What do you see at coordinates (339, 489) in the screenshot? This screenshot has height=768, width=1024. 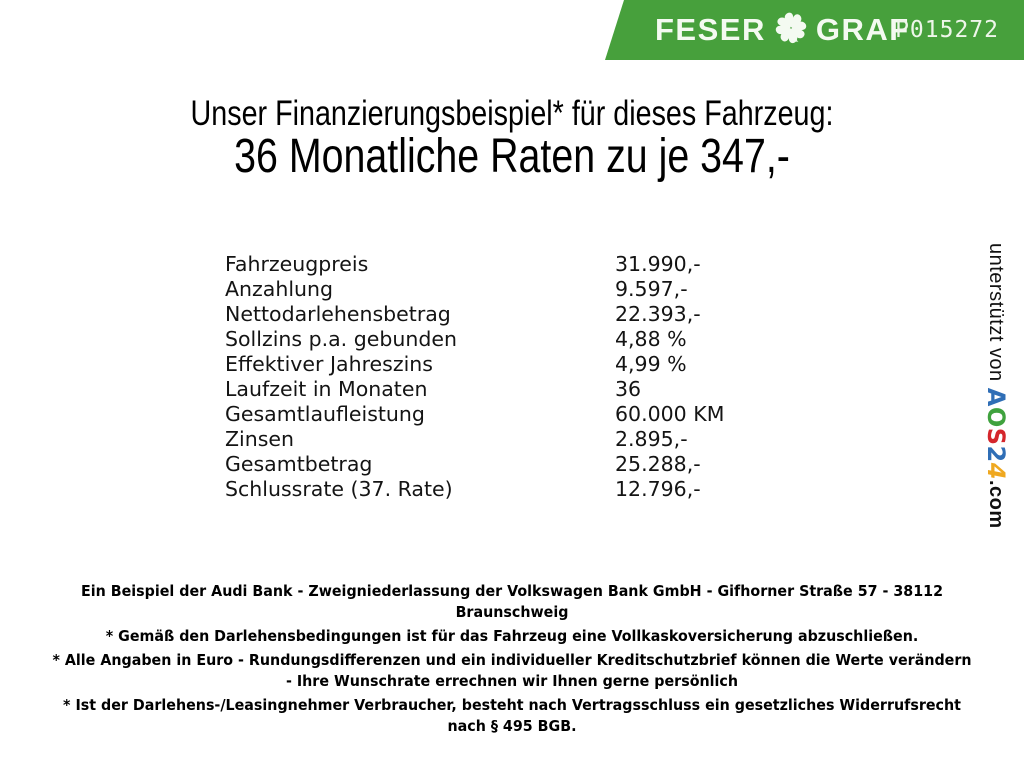 I see `row-label: Schlussrate (37. Rate)` at bounding box center [339, 489].